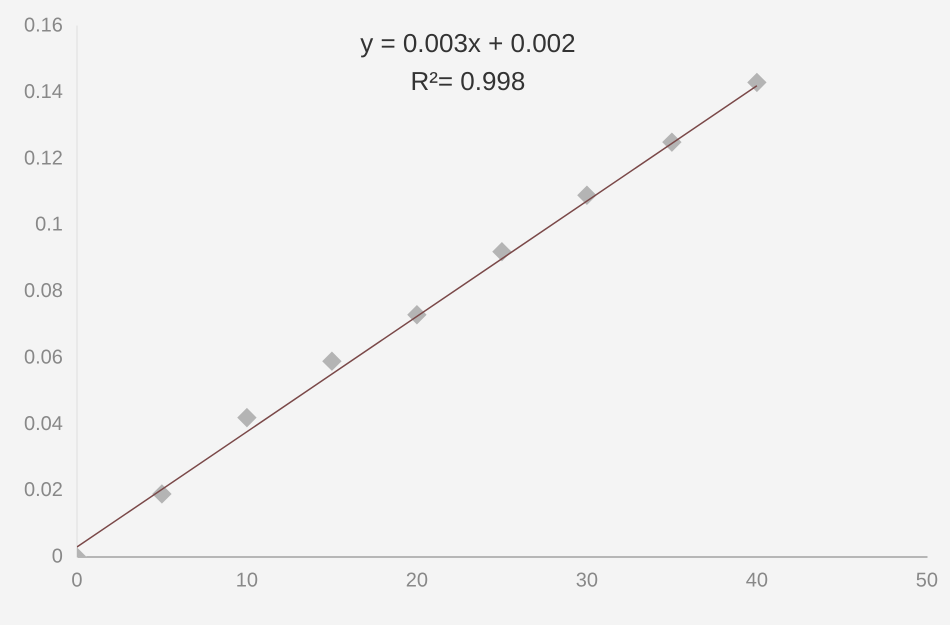 The width and height of the screenshot is (950, 625). Describe the element at coordinates (43, 357) in the screenshot. I see `y-tick-label: 0.06` at that location.